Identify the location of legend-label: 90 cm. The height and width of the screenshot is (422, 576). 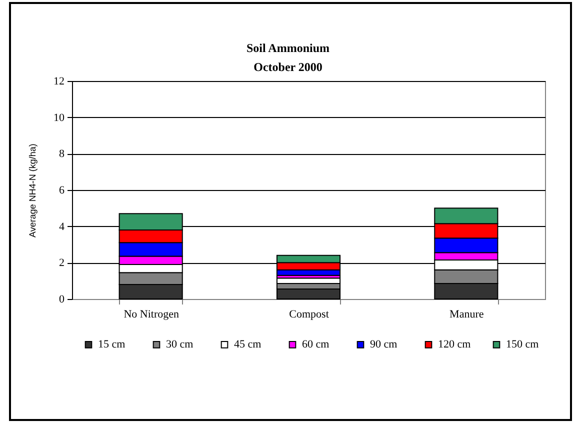
(384, 344).